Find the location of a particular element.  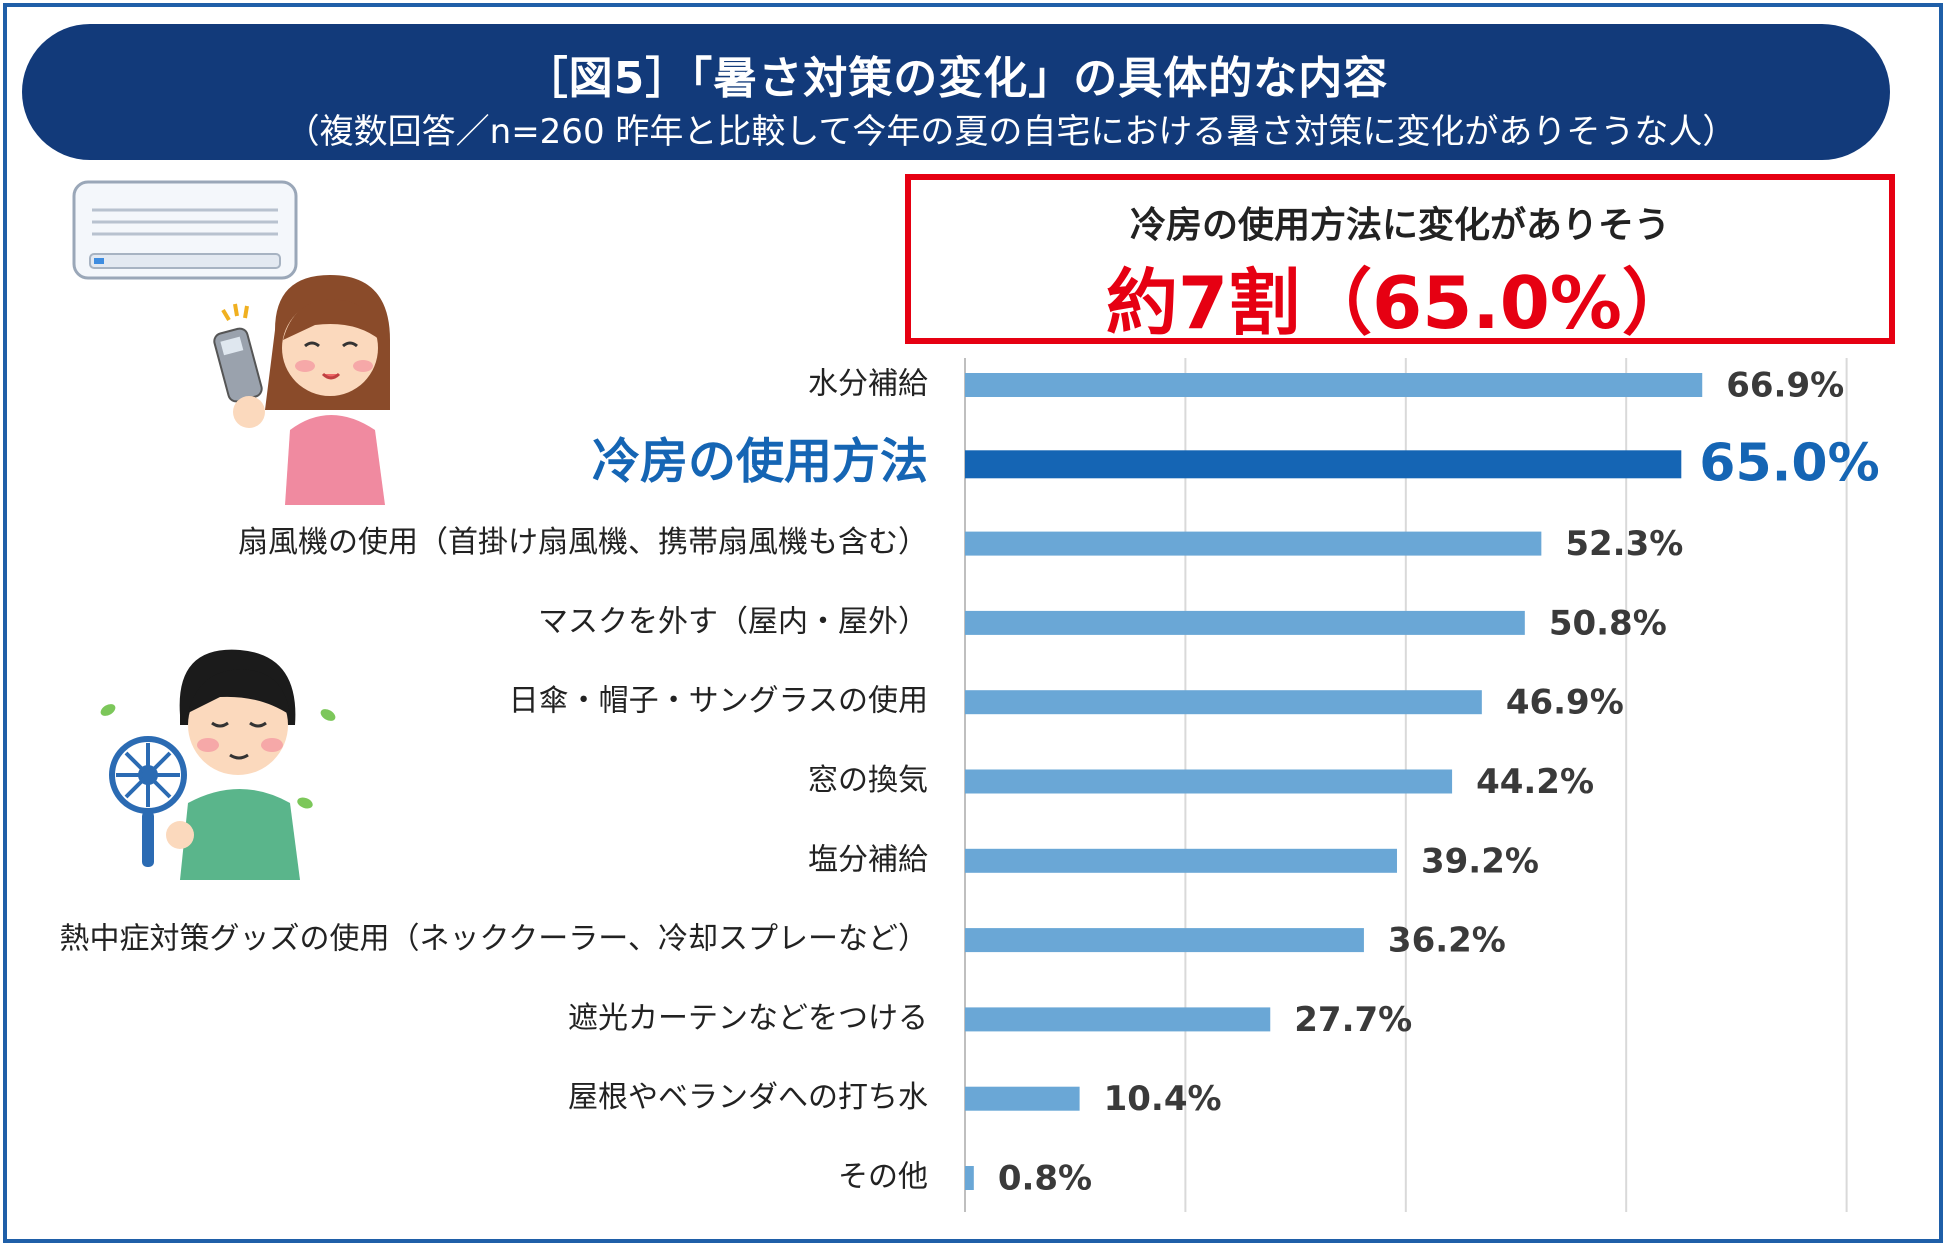

category-label: 窓の換気 is located at coordinates (868, 780).